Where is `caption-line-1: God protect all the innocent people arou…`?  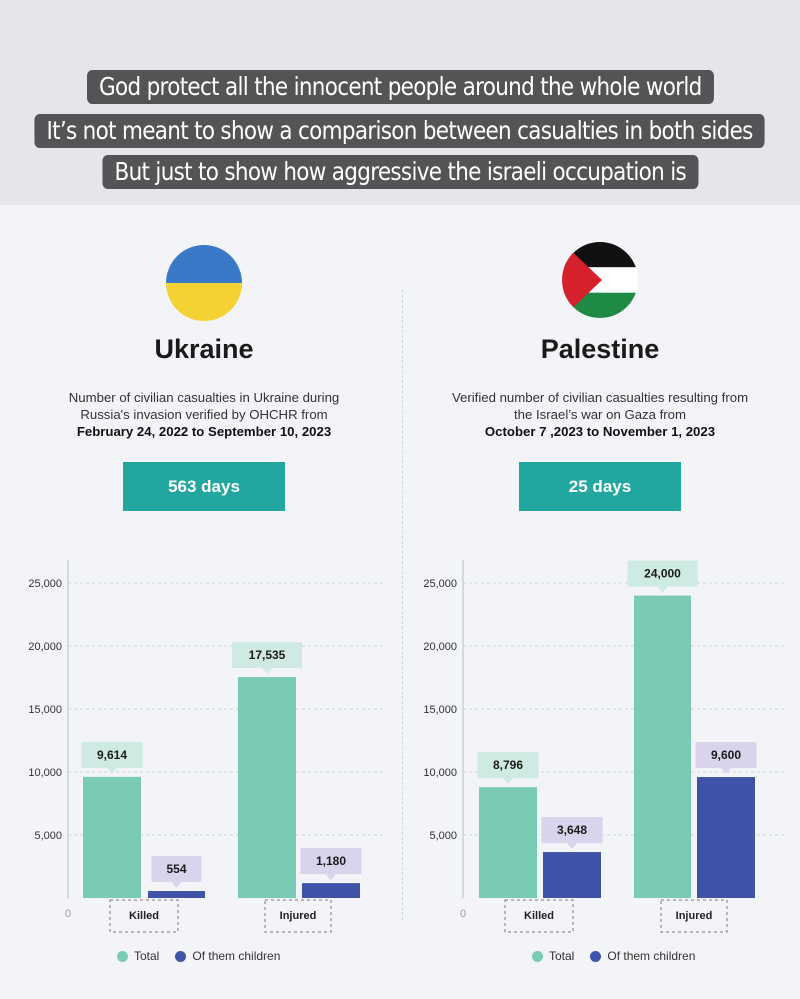 caption-line-1: God protect all the innocent people arou… is located at coordinates (400, 87).